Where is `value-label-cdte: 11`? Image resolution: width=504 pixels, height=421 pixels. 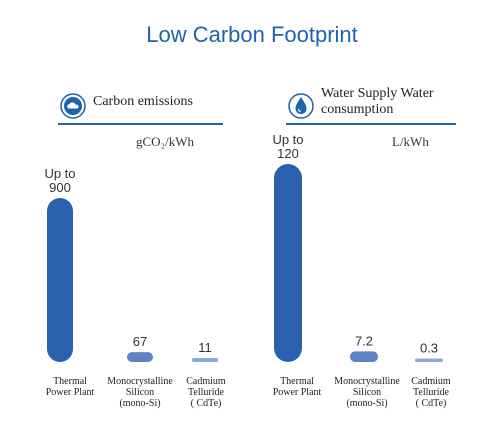
value-label-cdte: 11 is located at coordinates (205, 347).